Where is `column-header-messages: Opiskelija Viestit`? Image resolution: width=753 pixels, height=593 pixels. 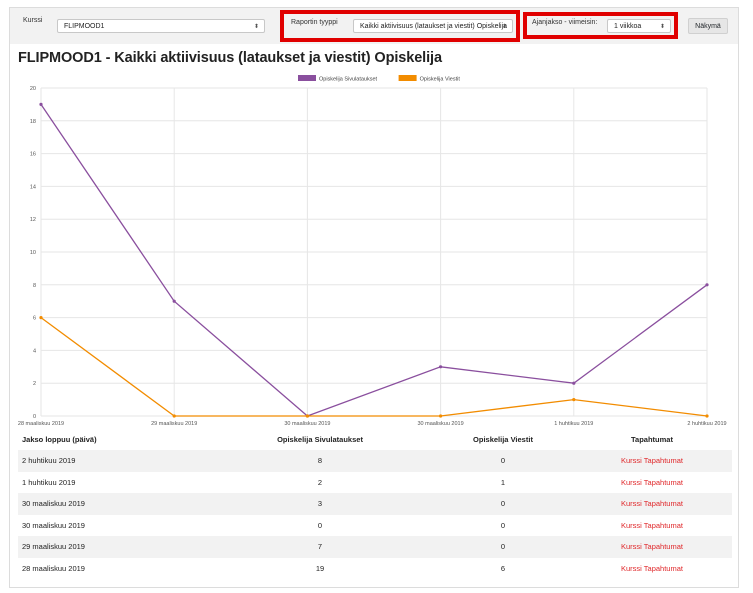 column-header-messages: Opiskelija Viestit is located at coordinates (503, 439).